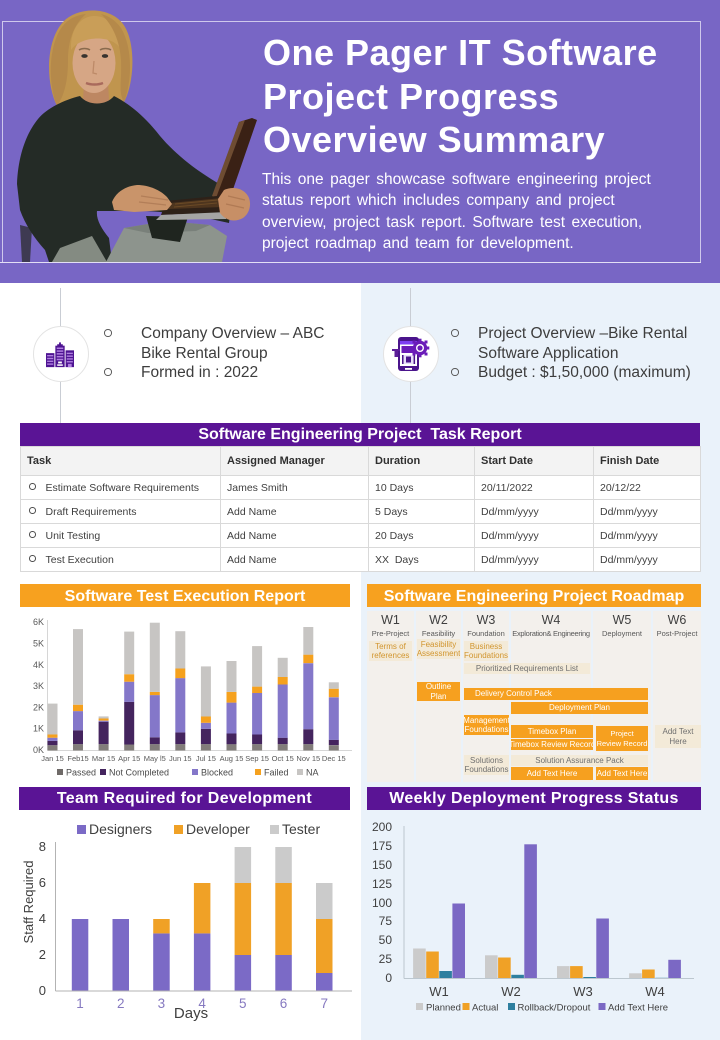  I want to click on svg-text: 3K, so click(38, 686).